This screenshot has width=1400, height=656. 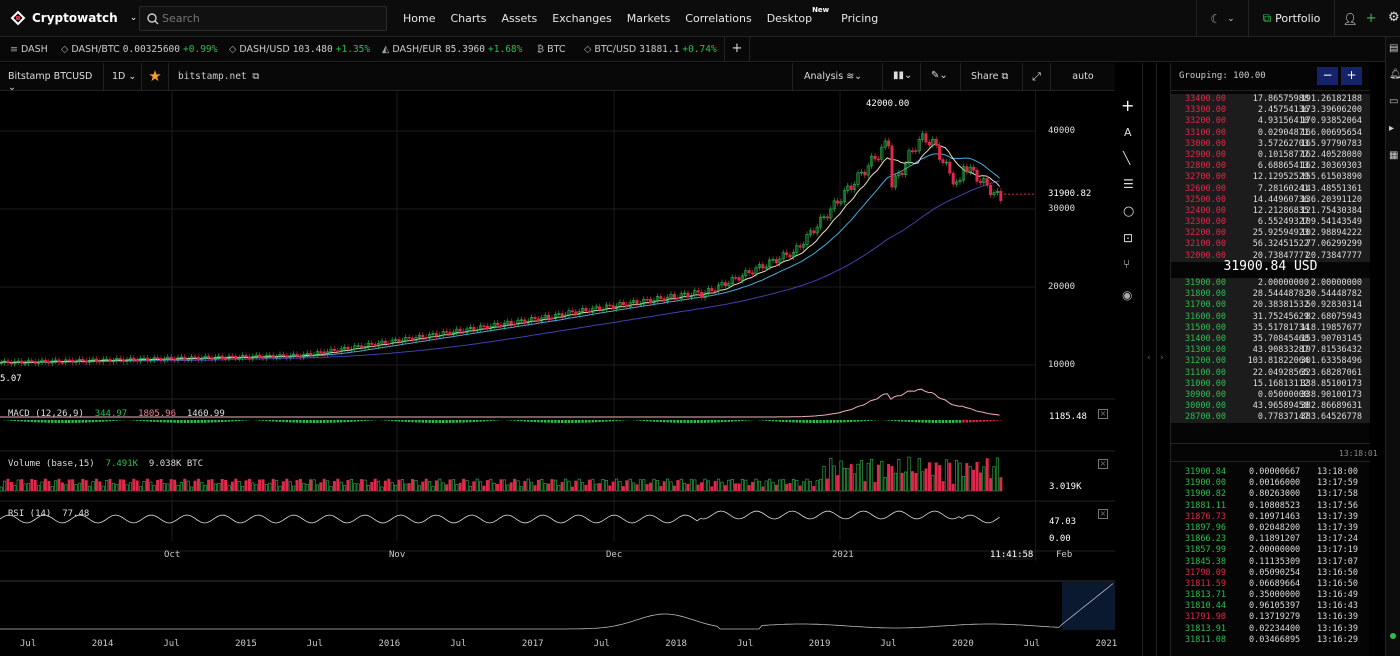 What do you see at coordinates (1082, 77) in the screenshot?
I see `auto-scale-button: auto` at bounding box center [1082, 77].